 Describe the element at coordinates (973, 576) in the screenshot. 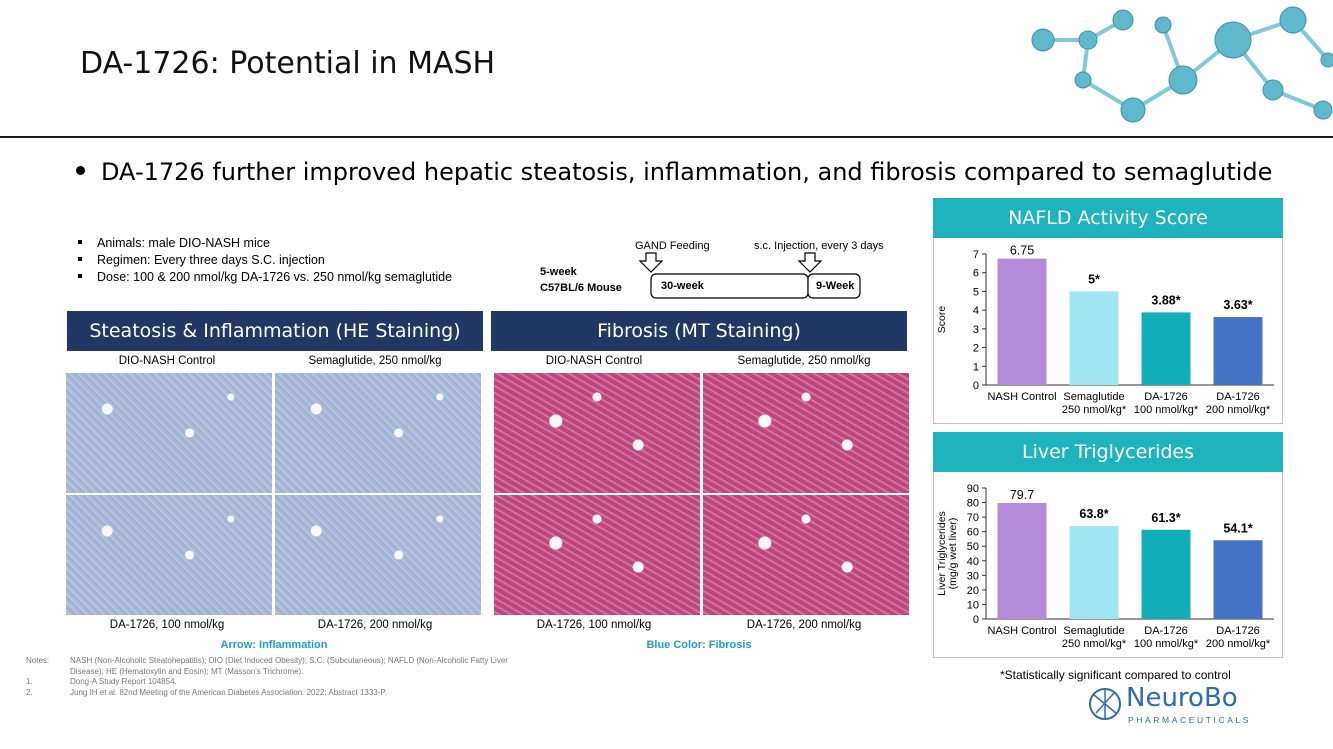

I see `y-tick-label: 30` at that location.